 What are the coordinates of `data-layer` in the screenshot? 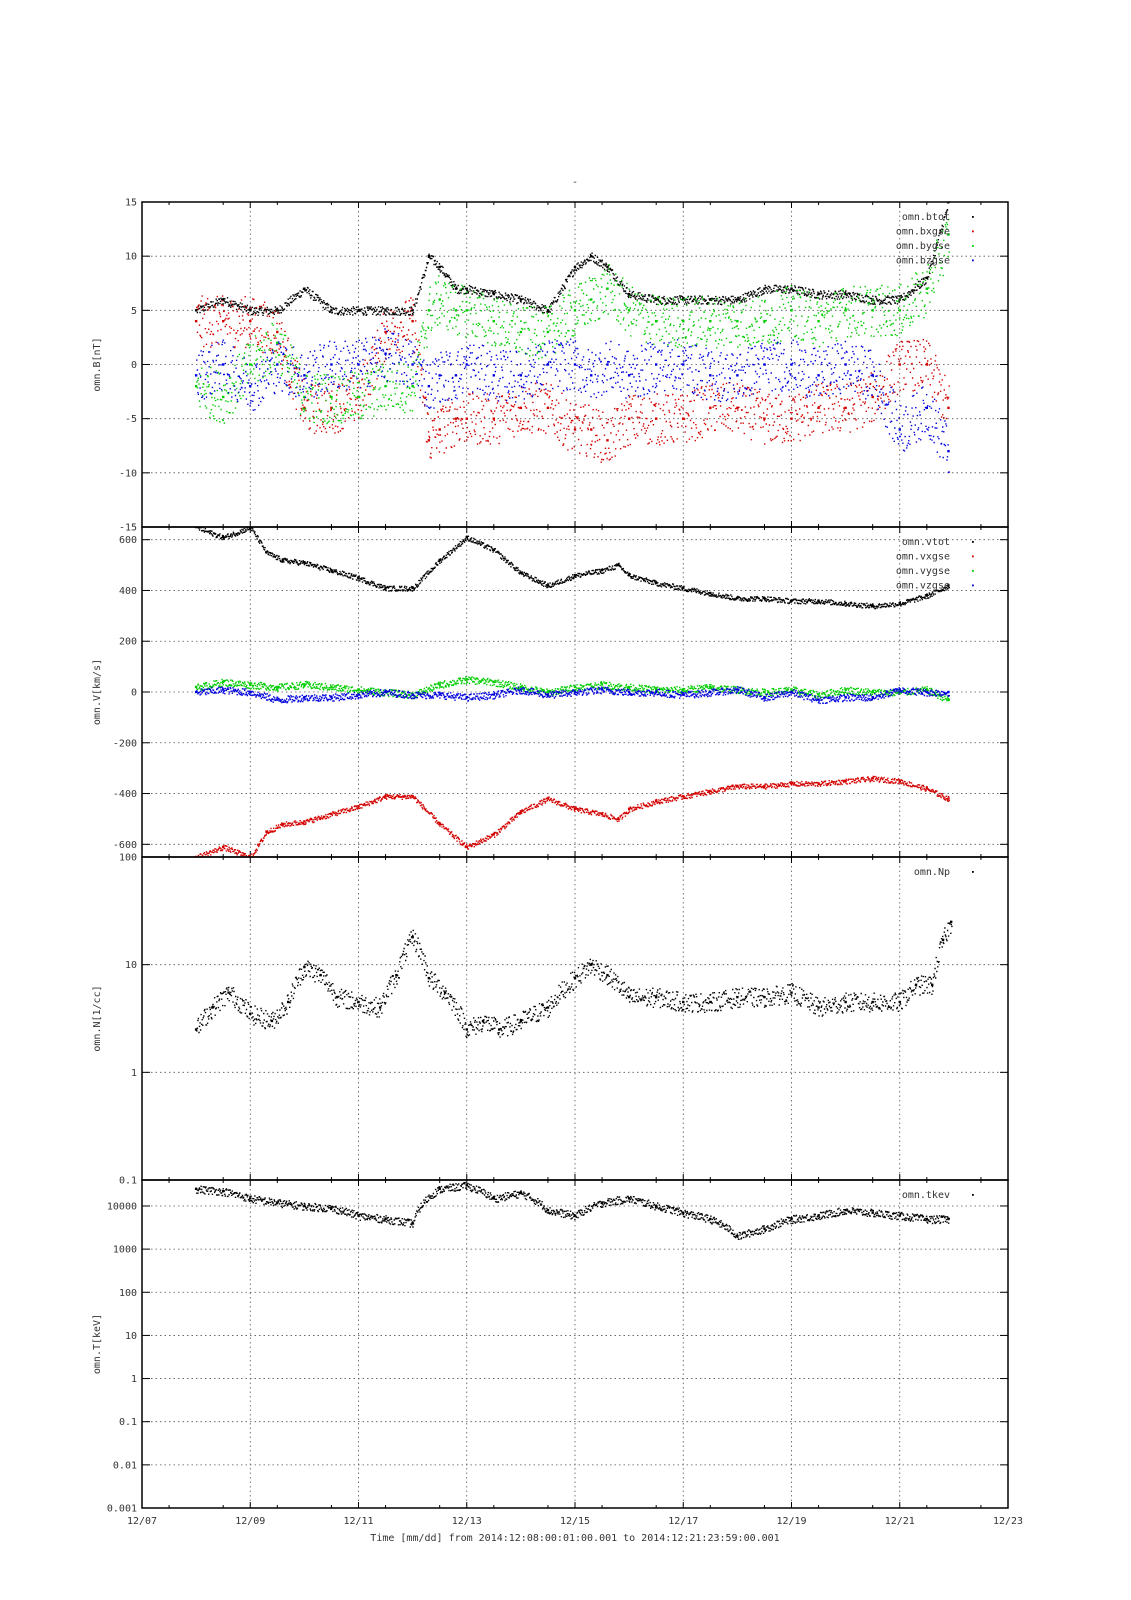 It's located at (572, 1210).